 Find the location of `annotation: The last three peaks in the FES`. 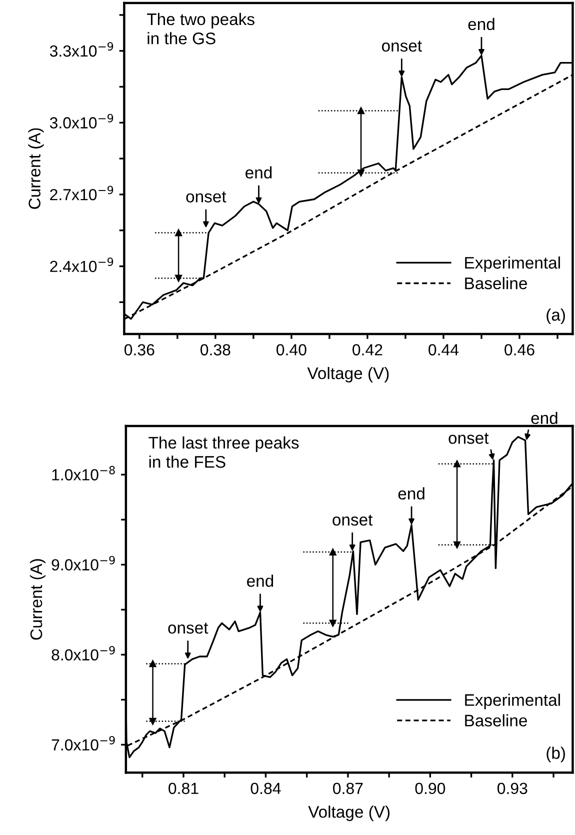

annotation: The last three peaks in the FES is located at coordinates (223, 452).